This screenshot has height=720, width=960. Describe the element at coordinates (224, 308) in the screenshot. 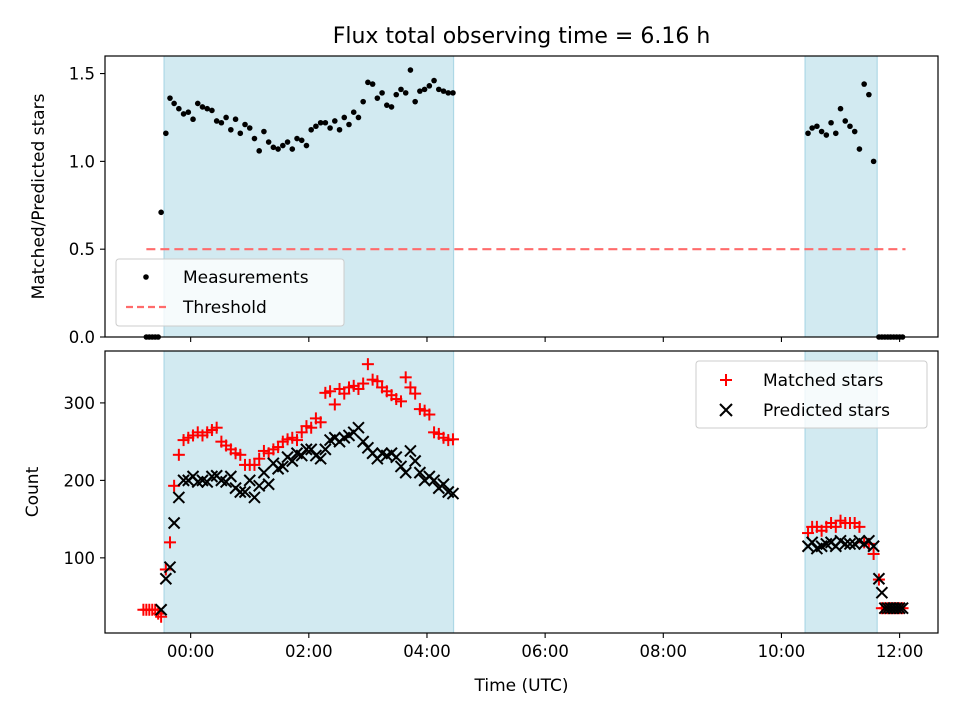

I see `legend-threshold-label: Threshold` at that location.